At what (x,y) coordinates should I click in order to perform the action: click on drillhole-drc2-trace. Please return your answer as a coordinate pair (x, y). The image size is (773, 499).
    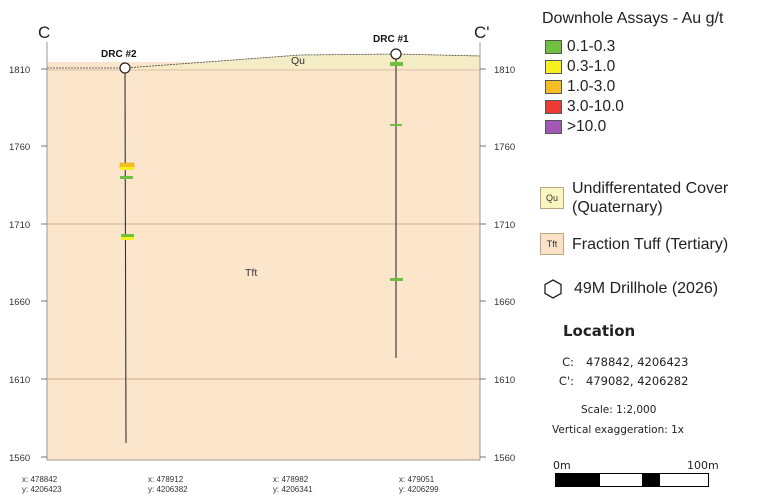
    Looking at the image, I should click on (125, 256).